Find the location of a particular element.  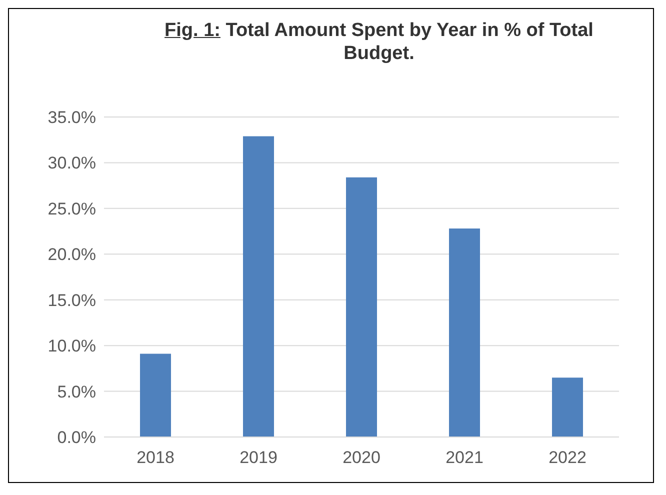

chart-title: Fig. 1: Total Amount Spent by Year in % of Total Budget. is located at coordinates (379, 42).